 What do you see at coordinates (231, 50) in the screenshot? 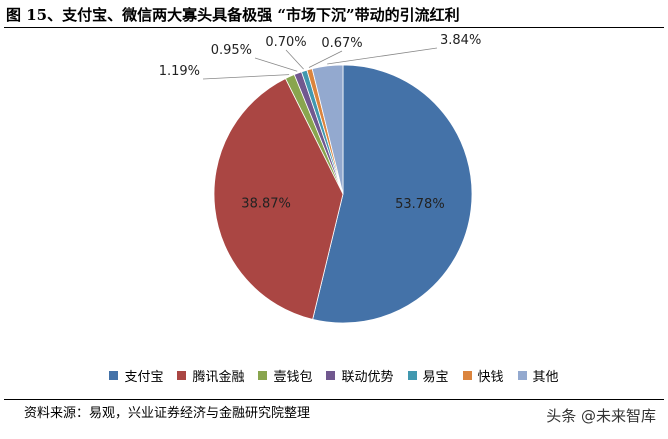
I see `data-label-3: 0.95%` at bounding box center [231, 50].